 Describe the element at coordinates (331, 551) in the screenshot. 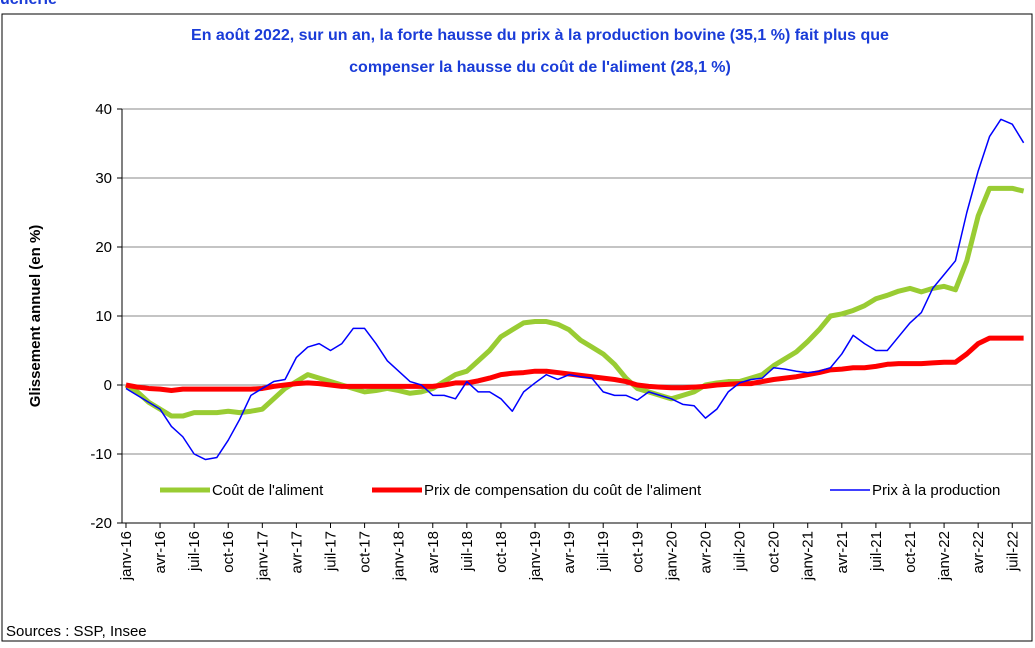

I see `x-tick-label: juil-17` at that location.